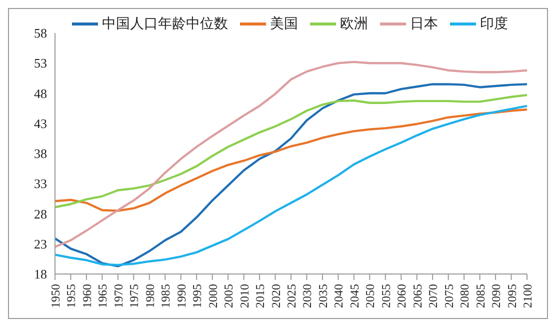 This screenshot has width=556, height=327. Describe the element at coordinates (40, 93) in the screenshot. I see `y-tick-label: 48` at that location.